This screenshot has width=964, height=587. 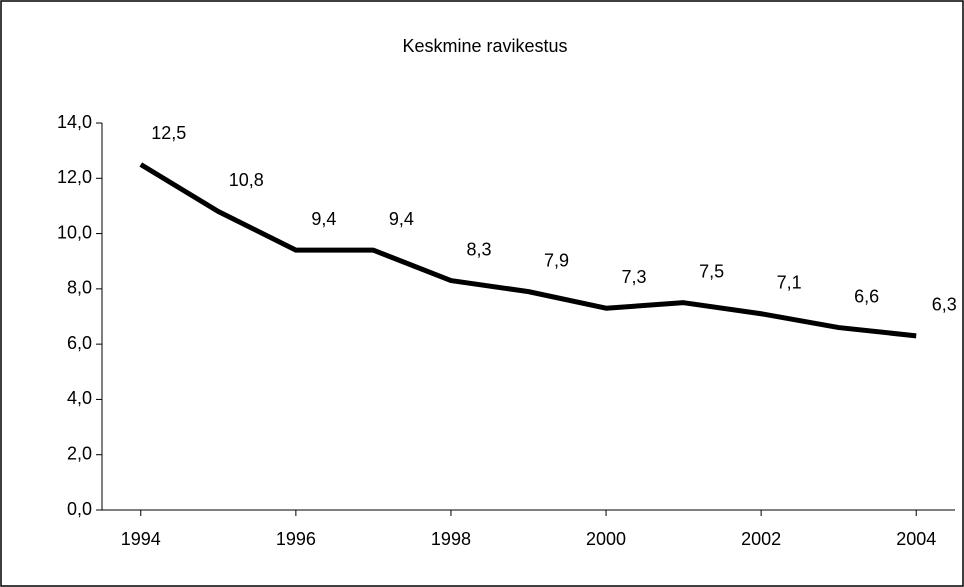 What do you see at coordinates (79, 343) in the screenshot?
I see `y-tick-label: 6,0` at bounding box center [79, 343].